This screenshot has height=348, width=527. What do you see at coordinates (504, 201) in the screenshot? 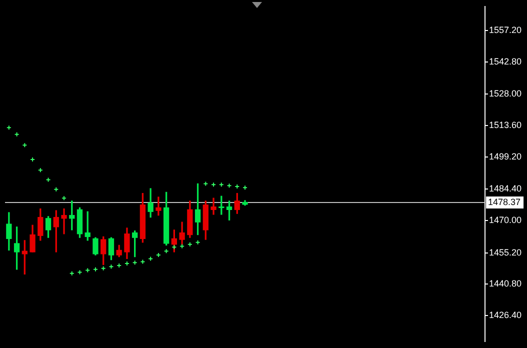
I see `ref-line-label: 1478.37` at bounding box center [504, 201].